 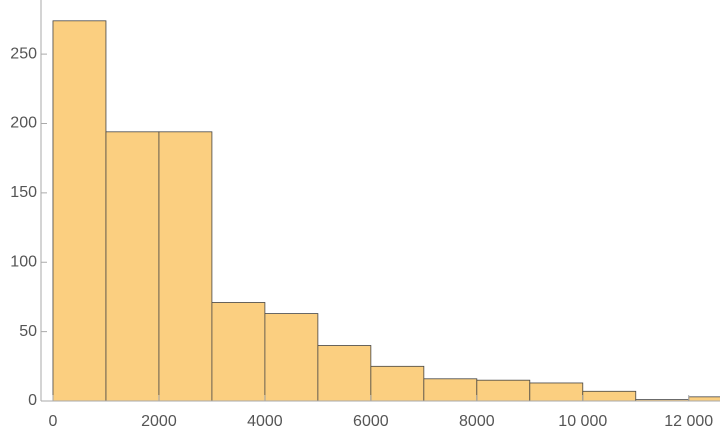 I want to click on y-tick-label: 200, so click(x=23, y=123).